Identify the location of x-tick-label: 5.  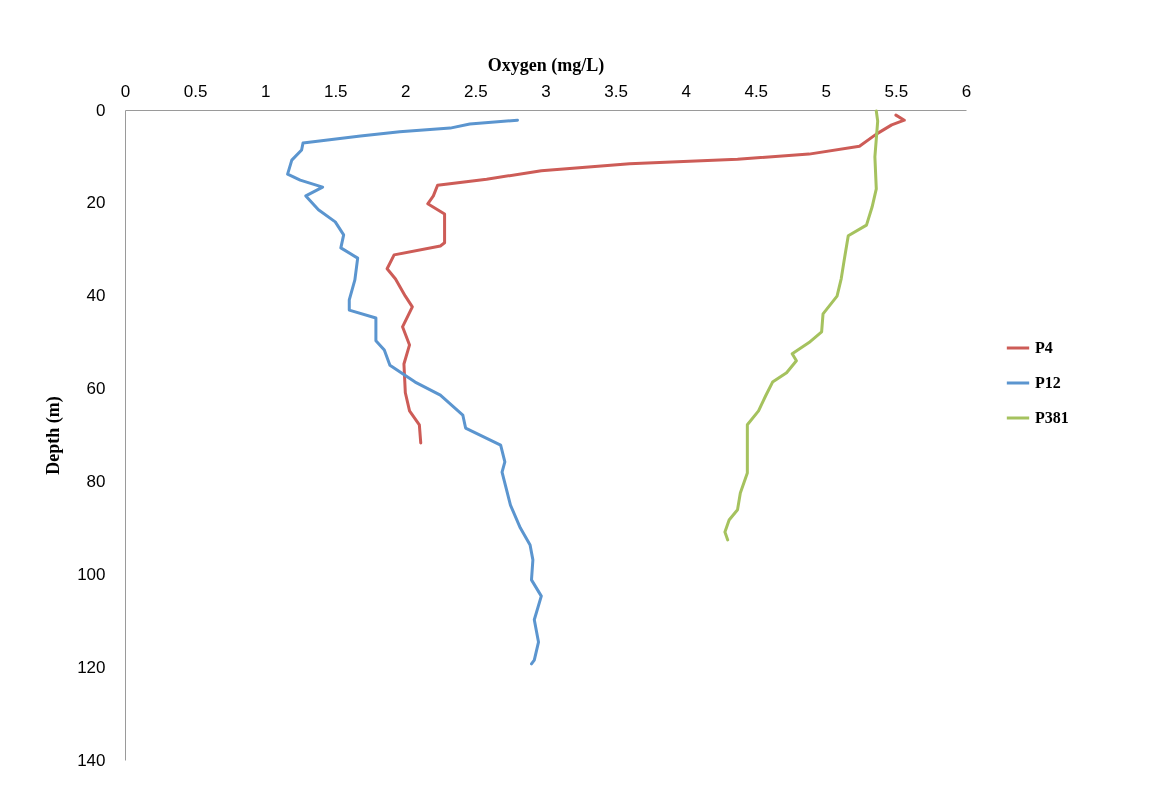
(826, 91).